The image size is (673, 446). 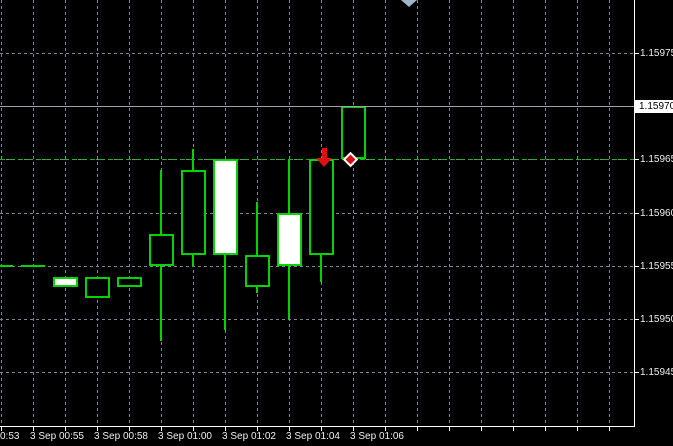 What do you see at coordinates (654, 106) in the screenshot?
I see `current-price-badge: 1.15970` at bounding box center [654, 106].